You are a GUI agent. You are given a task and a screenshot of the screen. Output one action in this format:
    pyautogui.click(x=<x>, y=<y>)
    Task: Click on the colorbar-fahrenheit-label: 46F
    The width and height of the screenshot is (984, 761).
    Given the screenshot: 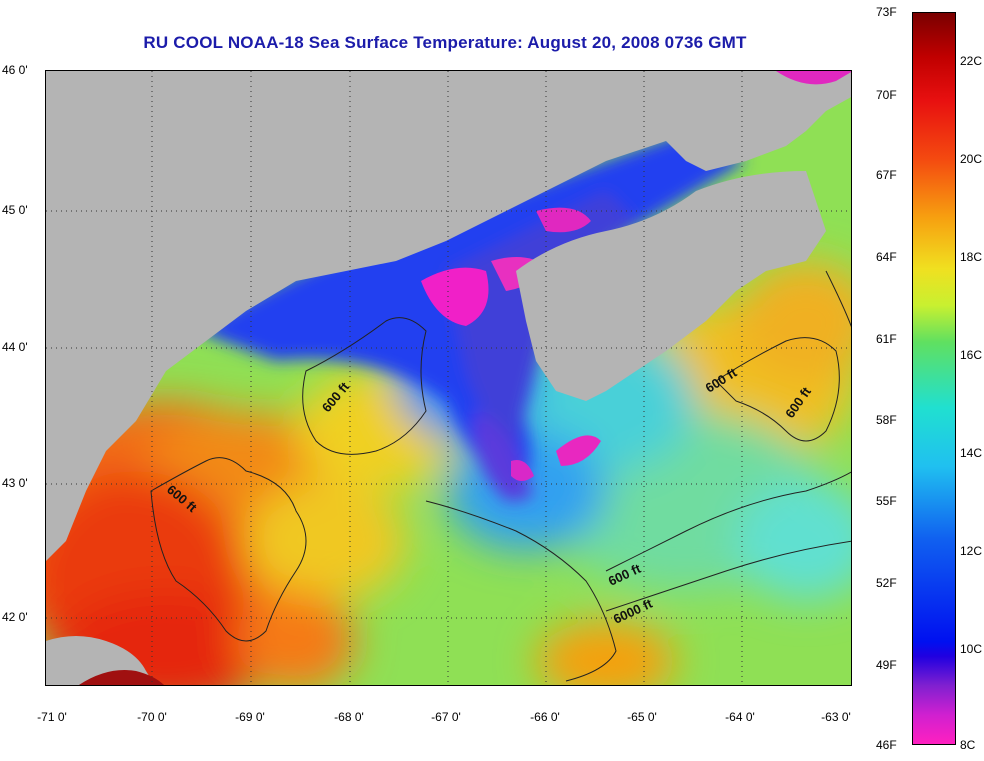 What is the action you would take?
    pyautogui.click(x=886, y=745)
    